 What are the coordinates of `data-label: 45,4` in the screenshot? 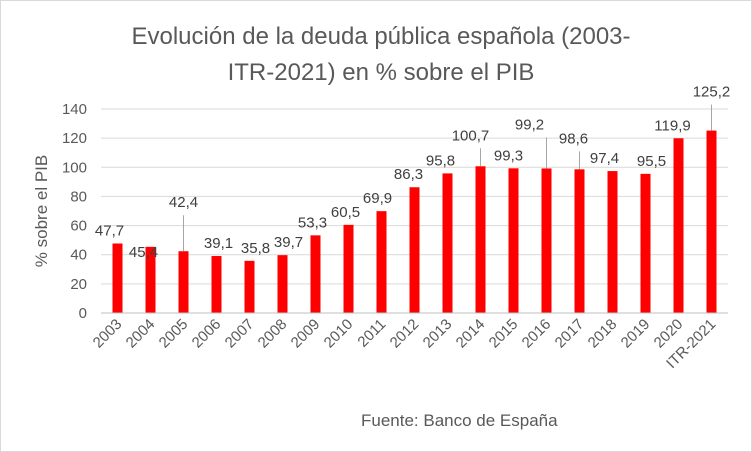 It's located at (143, 252).